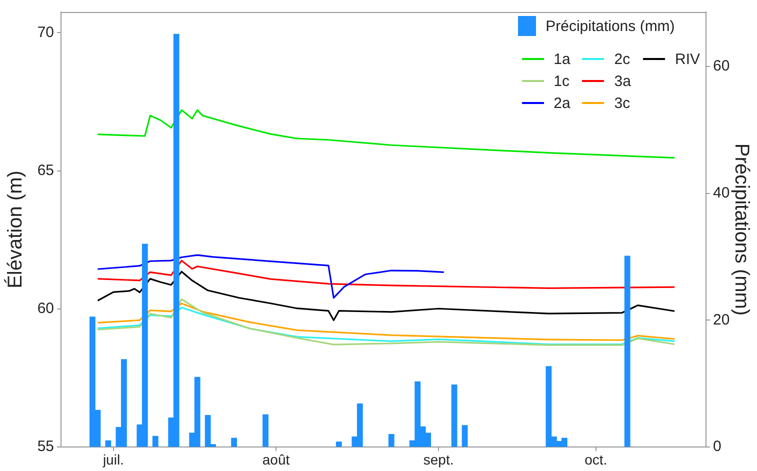 Image resolution: width=757 pixels, height=471 pixels. I want to click on legend-label: 2c, so click(622, 59).